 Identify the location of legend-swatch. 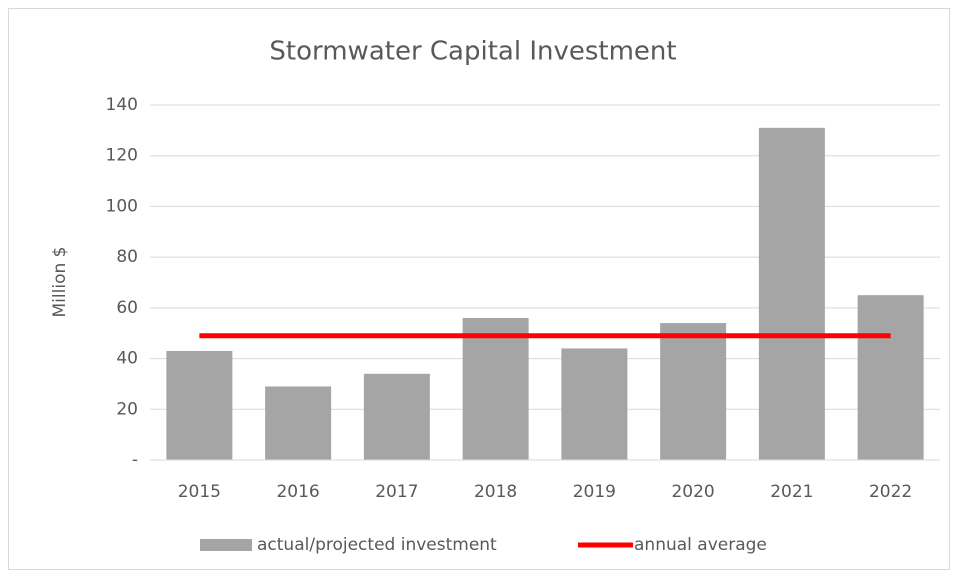
(226, 545).